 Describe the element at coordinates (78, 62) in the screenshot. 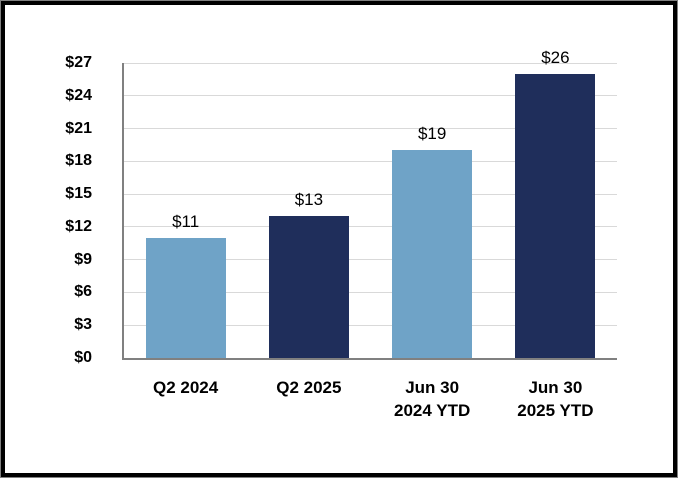

I see `y-axis-tick-label: $27` at that location.